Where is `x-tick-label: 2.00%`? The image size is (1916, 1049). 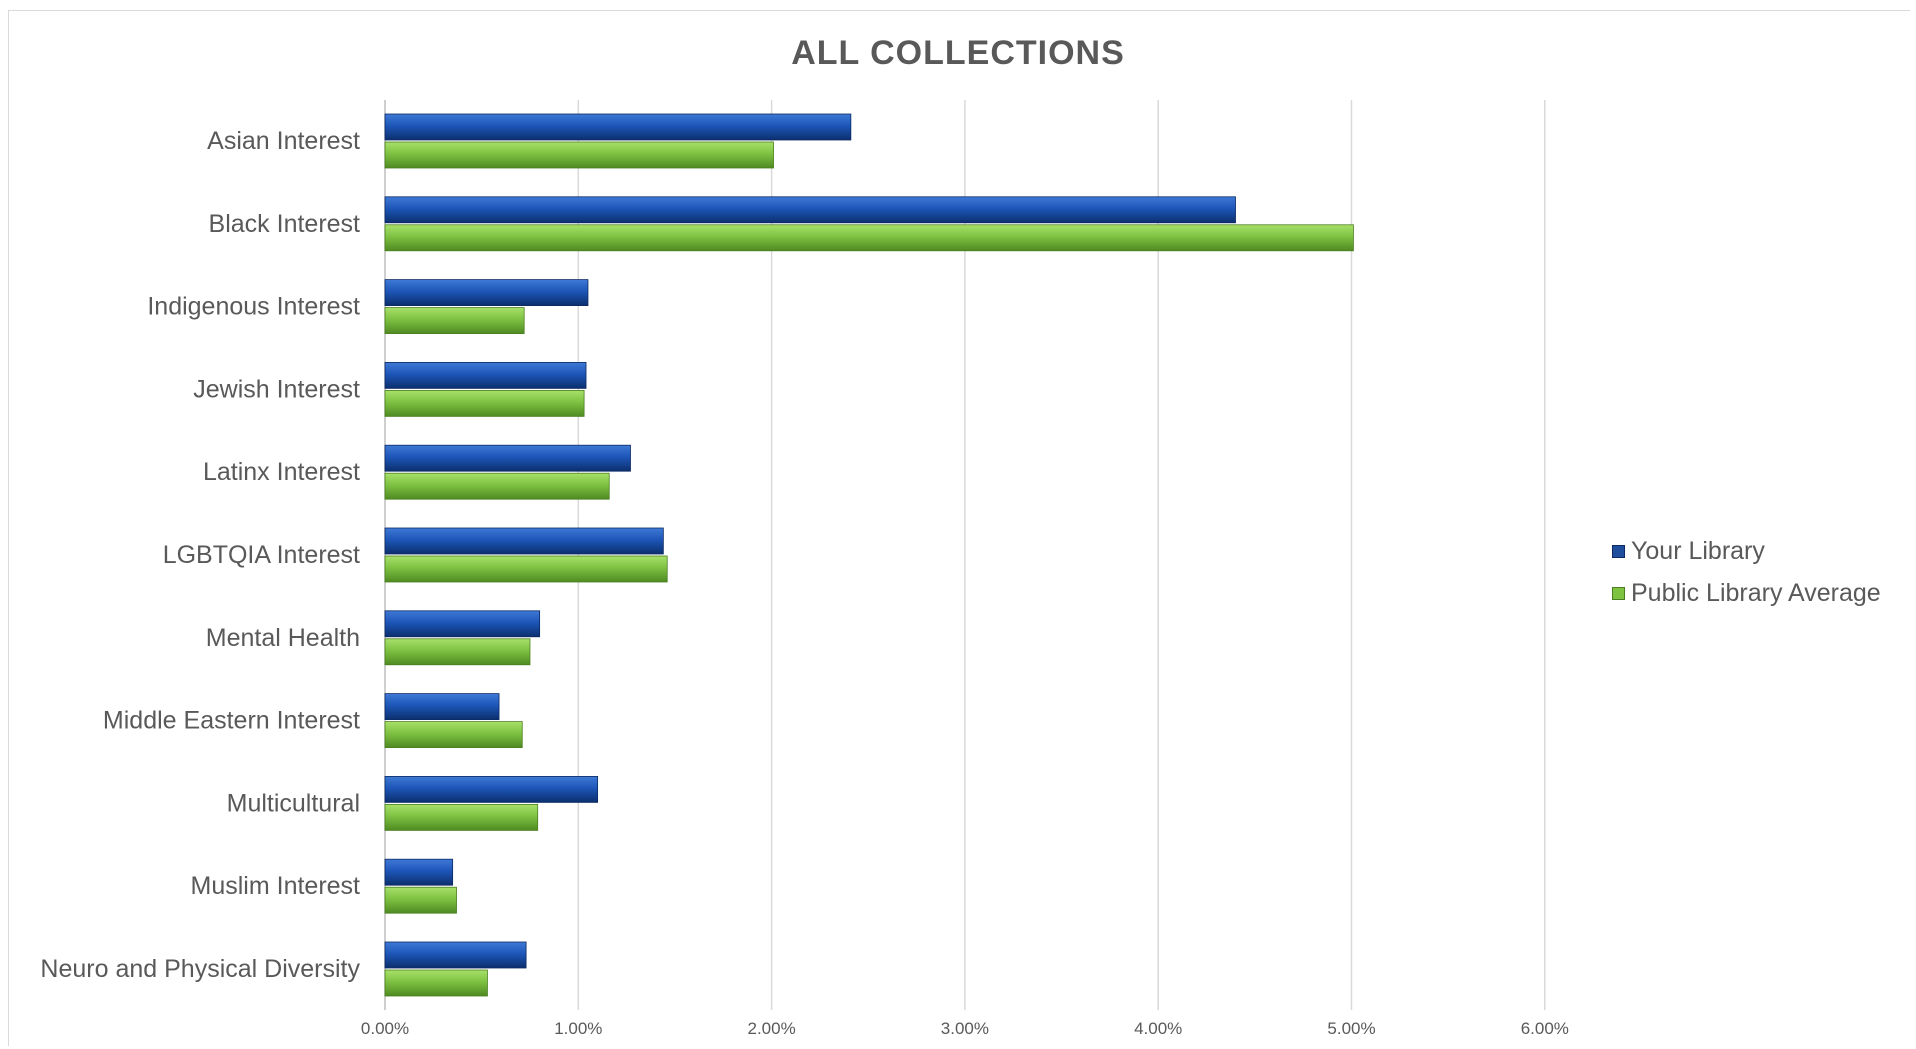
x-tick-label: 2.00% is located at coordinates (771, 1028).